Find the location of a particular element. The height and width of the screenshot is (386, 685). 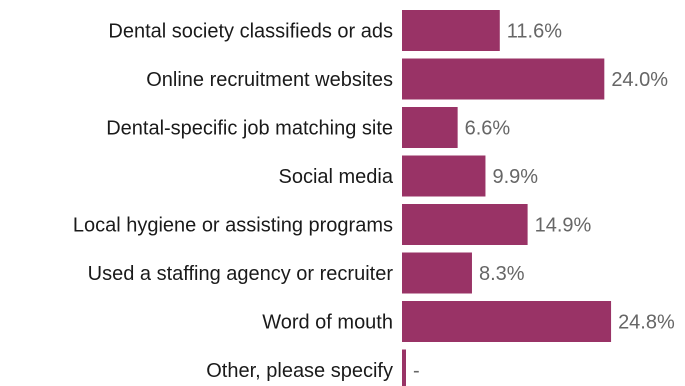

category-label: Word of mouth is located at coordinates (327, 323).